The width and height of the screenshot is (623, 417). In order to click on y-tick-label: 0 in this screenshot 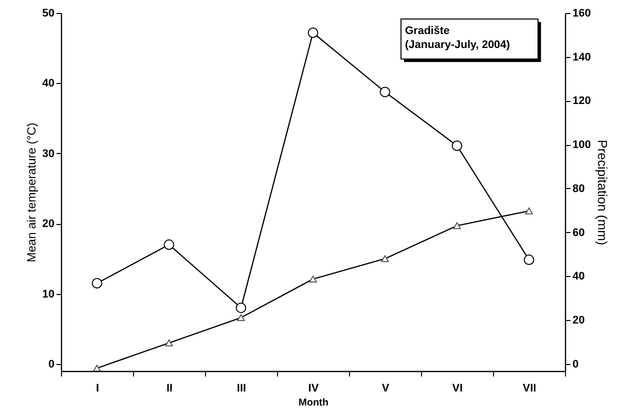, I will do `click(51, 364)`.